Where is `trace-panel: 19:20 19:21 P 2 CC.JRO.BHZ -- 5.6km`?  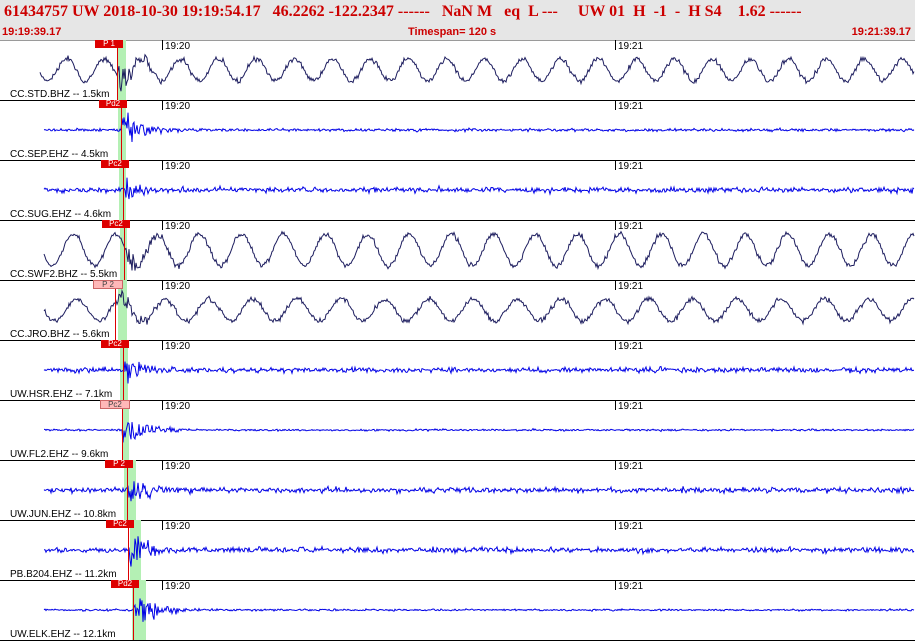
trace-panel: 19:20 19:21 P 2 CC.JRO.BHZ -- 5.6km is located at coordinates (457, 310).